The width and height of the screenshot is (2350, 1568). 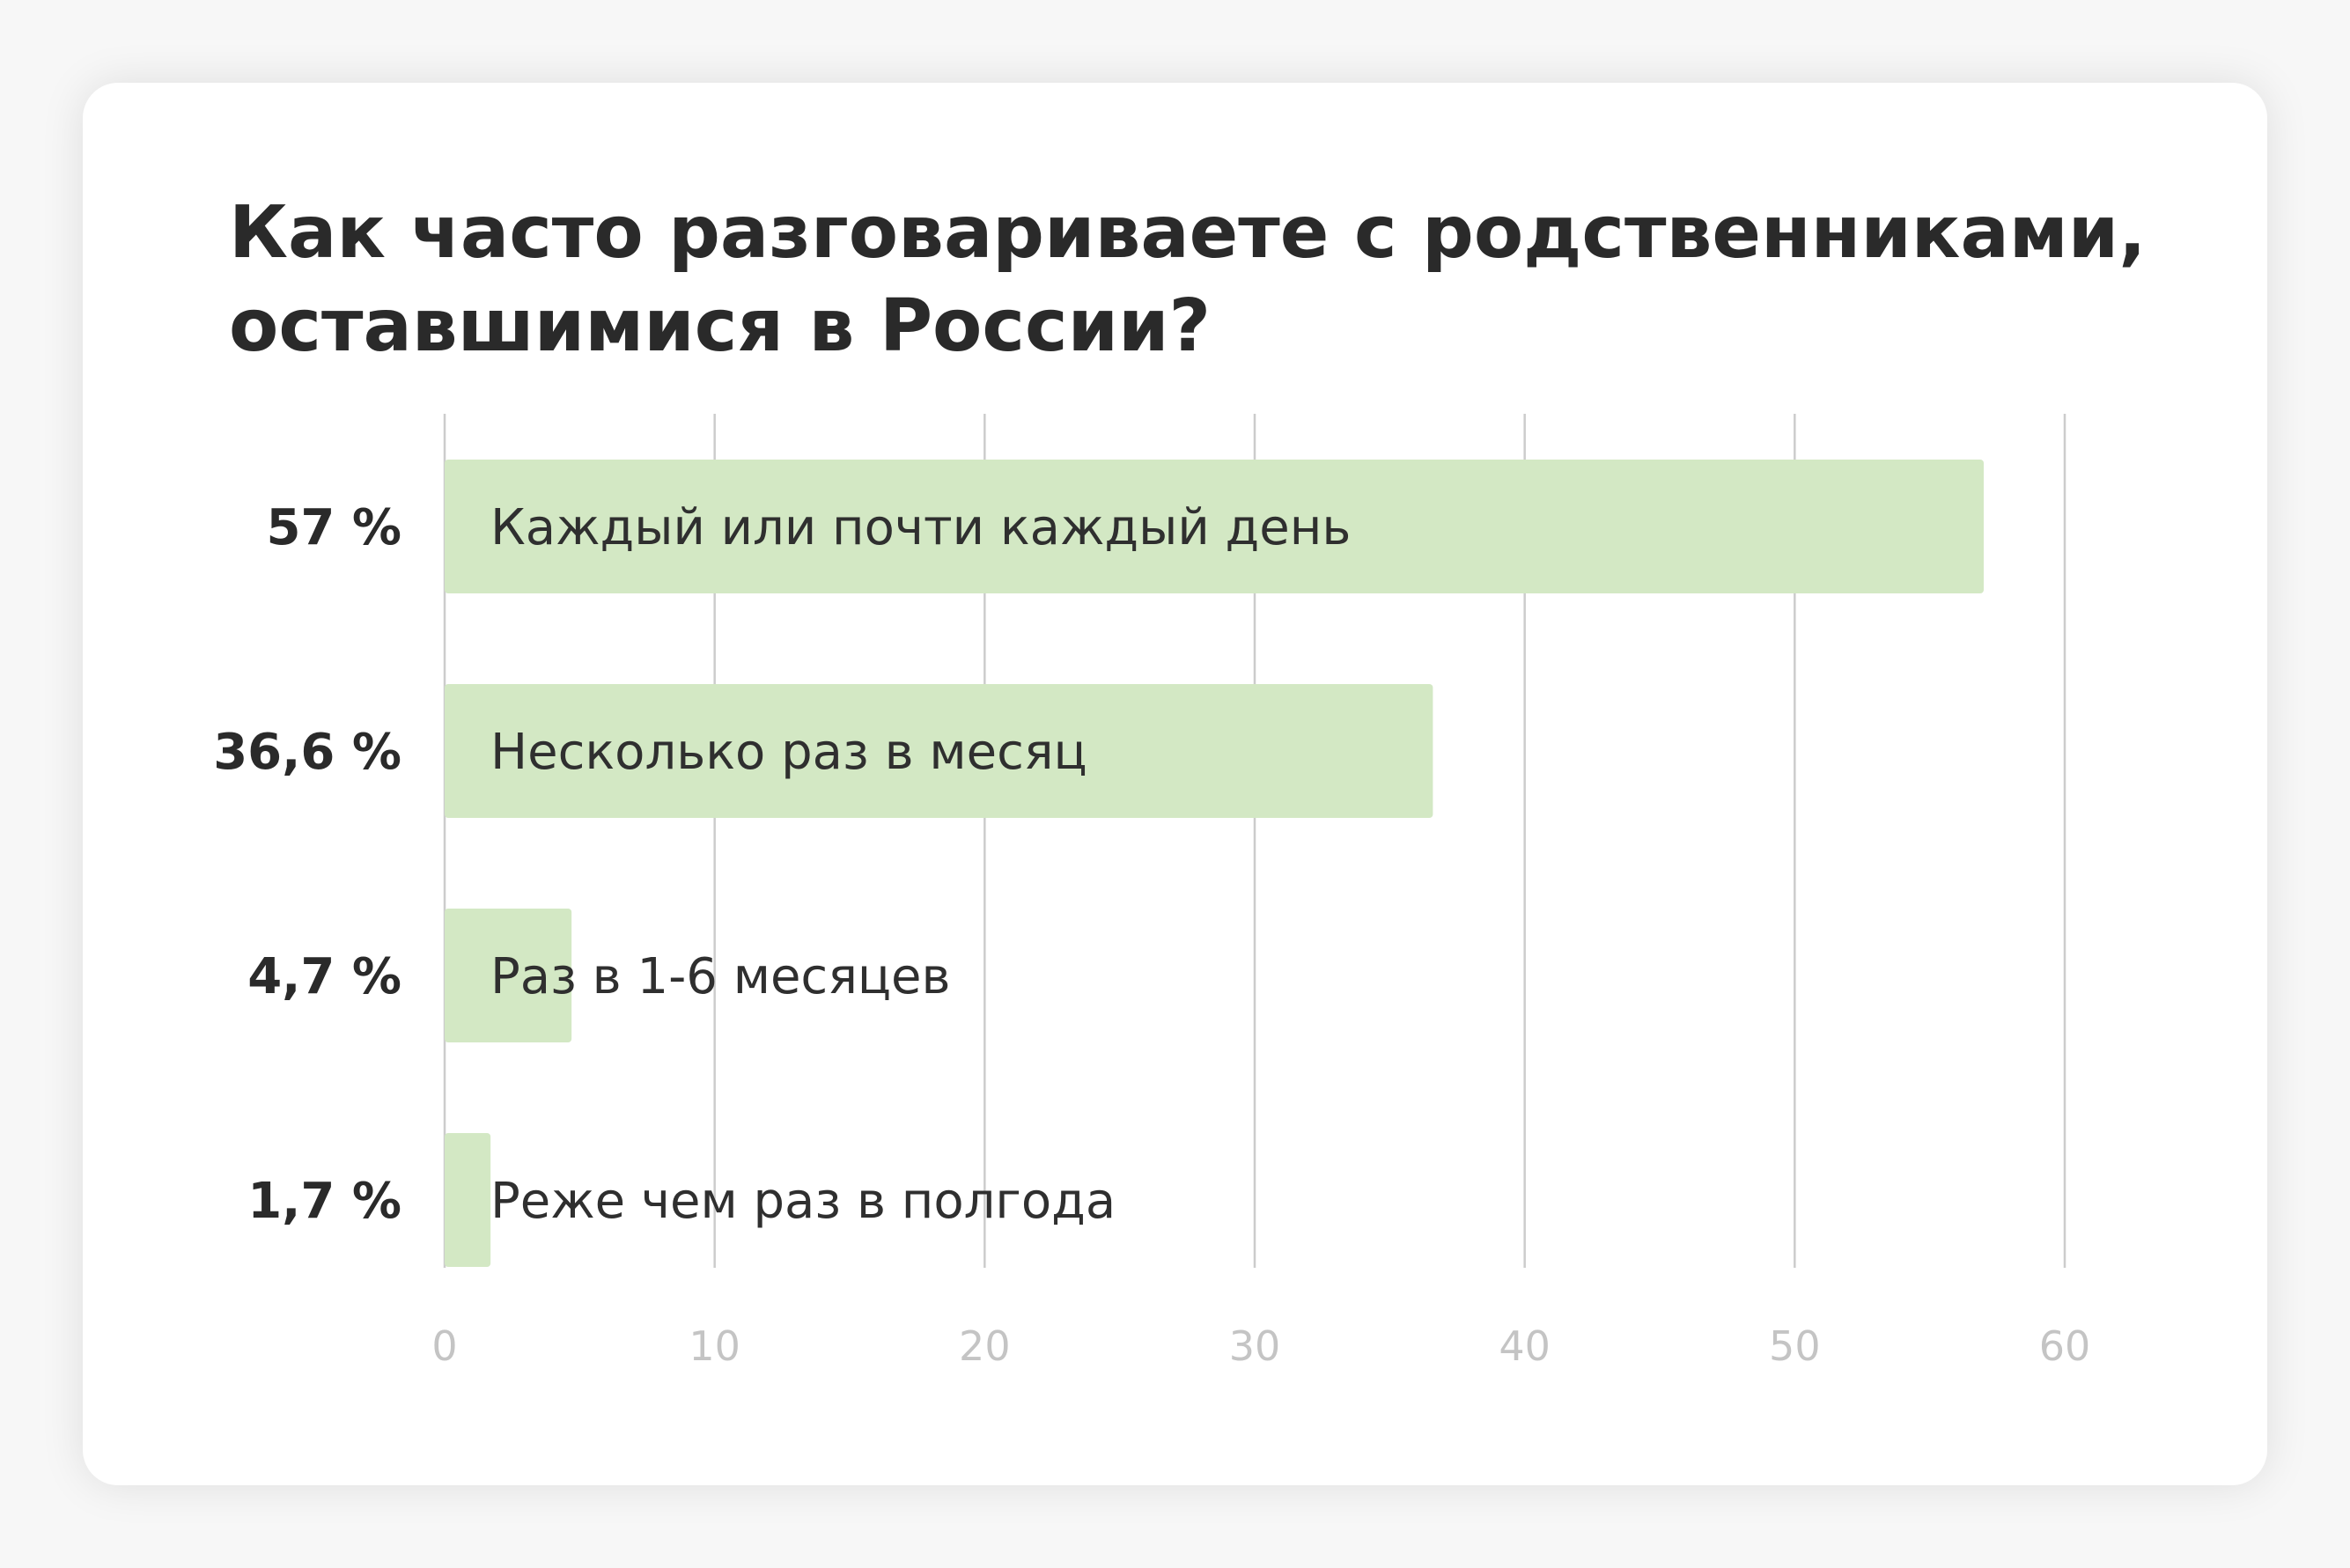 I want to click on value-label: 4,7 %, so click(x=324, y=976).